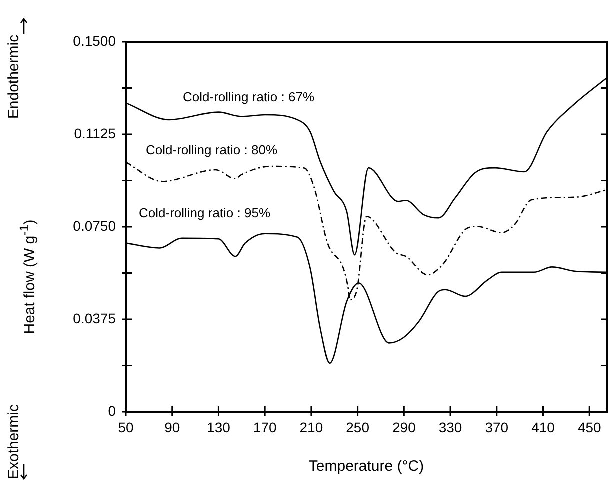 This screenshot has height=480, width=615. I want to click on x-tick-label: 50, so click(126, 427).